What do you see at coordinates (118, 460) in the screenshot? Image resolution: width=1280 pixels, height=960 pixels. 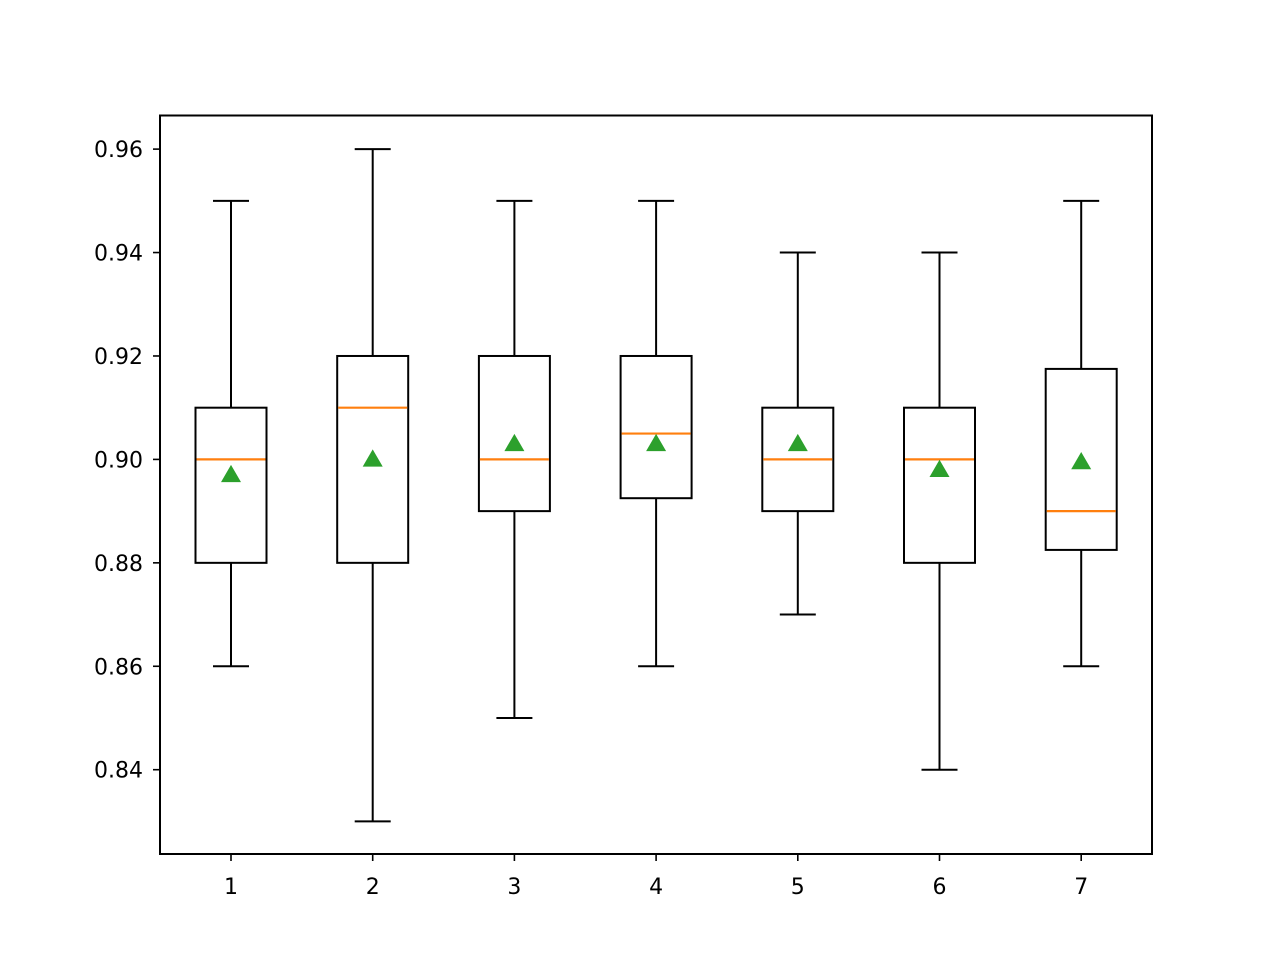 I see `y-tick-label: 0.90` at bounding box center [118, 460].